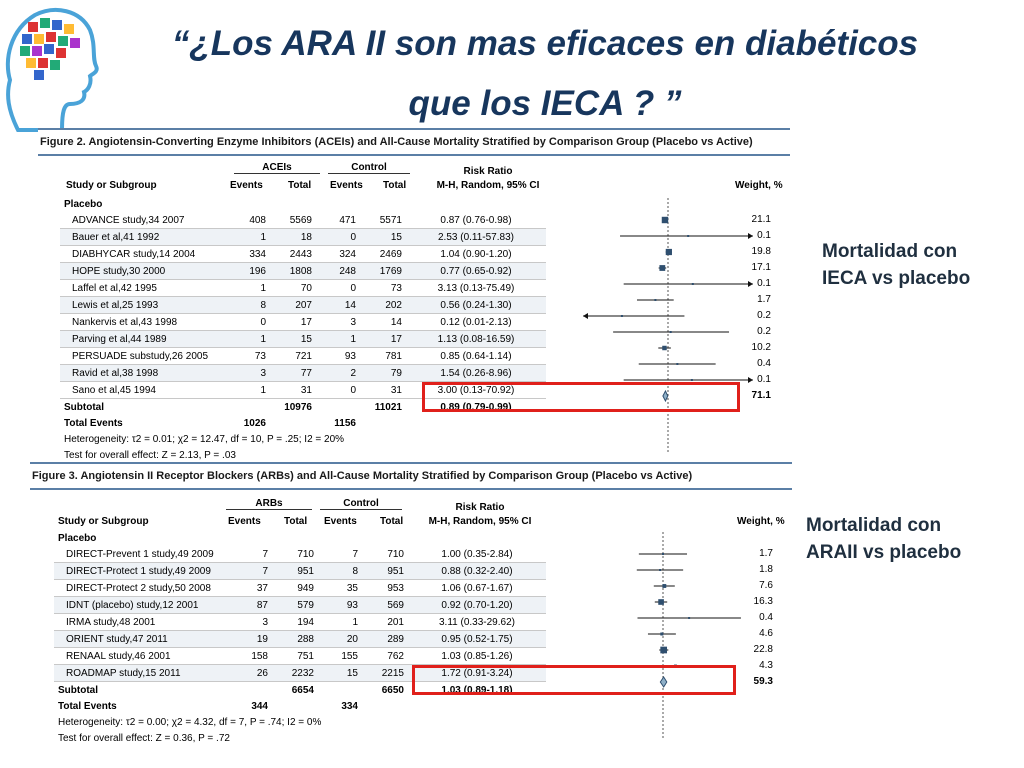 Image resolution: width=1024 pixels, height=768 pixels. What do you see at coordinates (143, 673) in the screenshot?
I see `study-name: ROADMAP study,15 2011` at bounding box center [143, 673].